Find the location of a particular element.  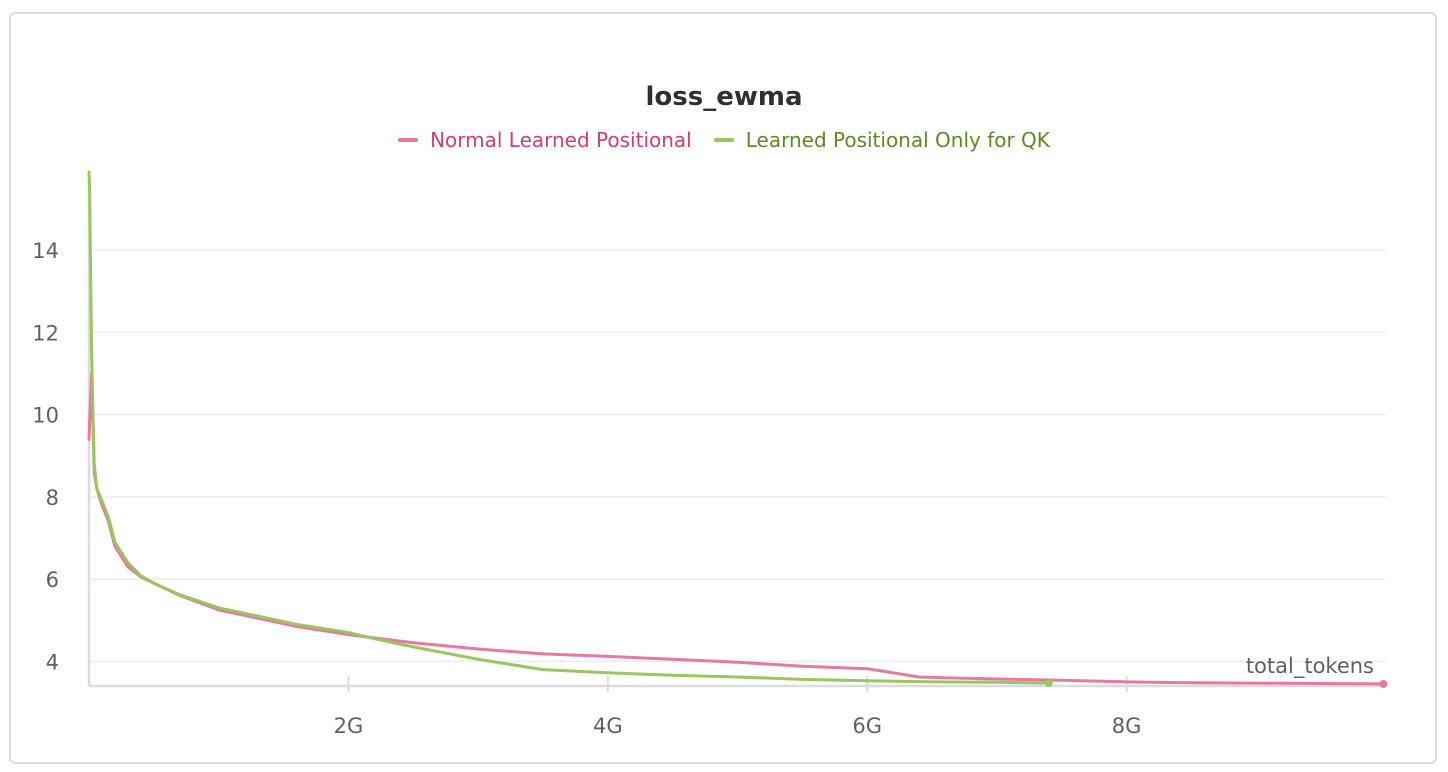

y-tick-label: 12 is located at coordinates (45, 333).